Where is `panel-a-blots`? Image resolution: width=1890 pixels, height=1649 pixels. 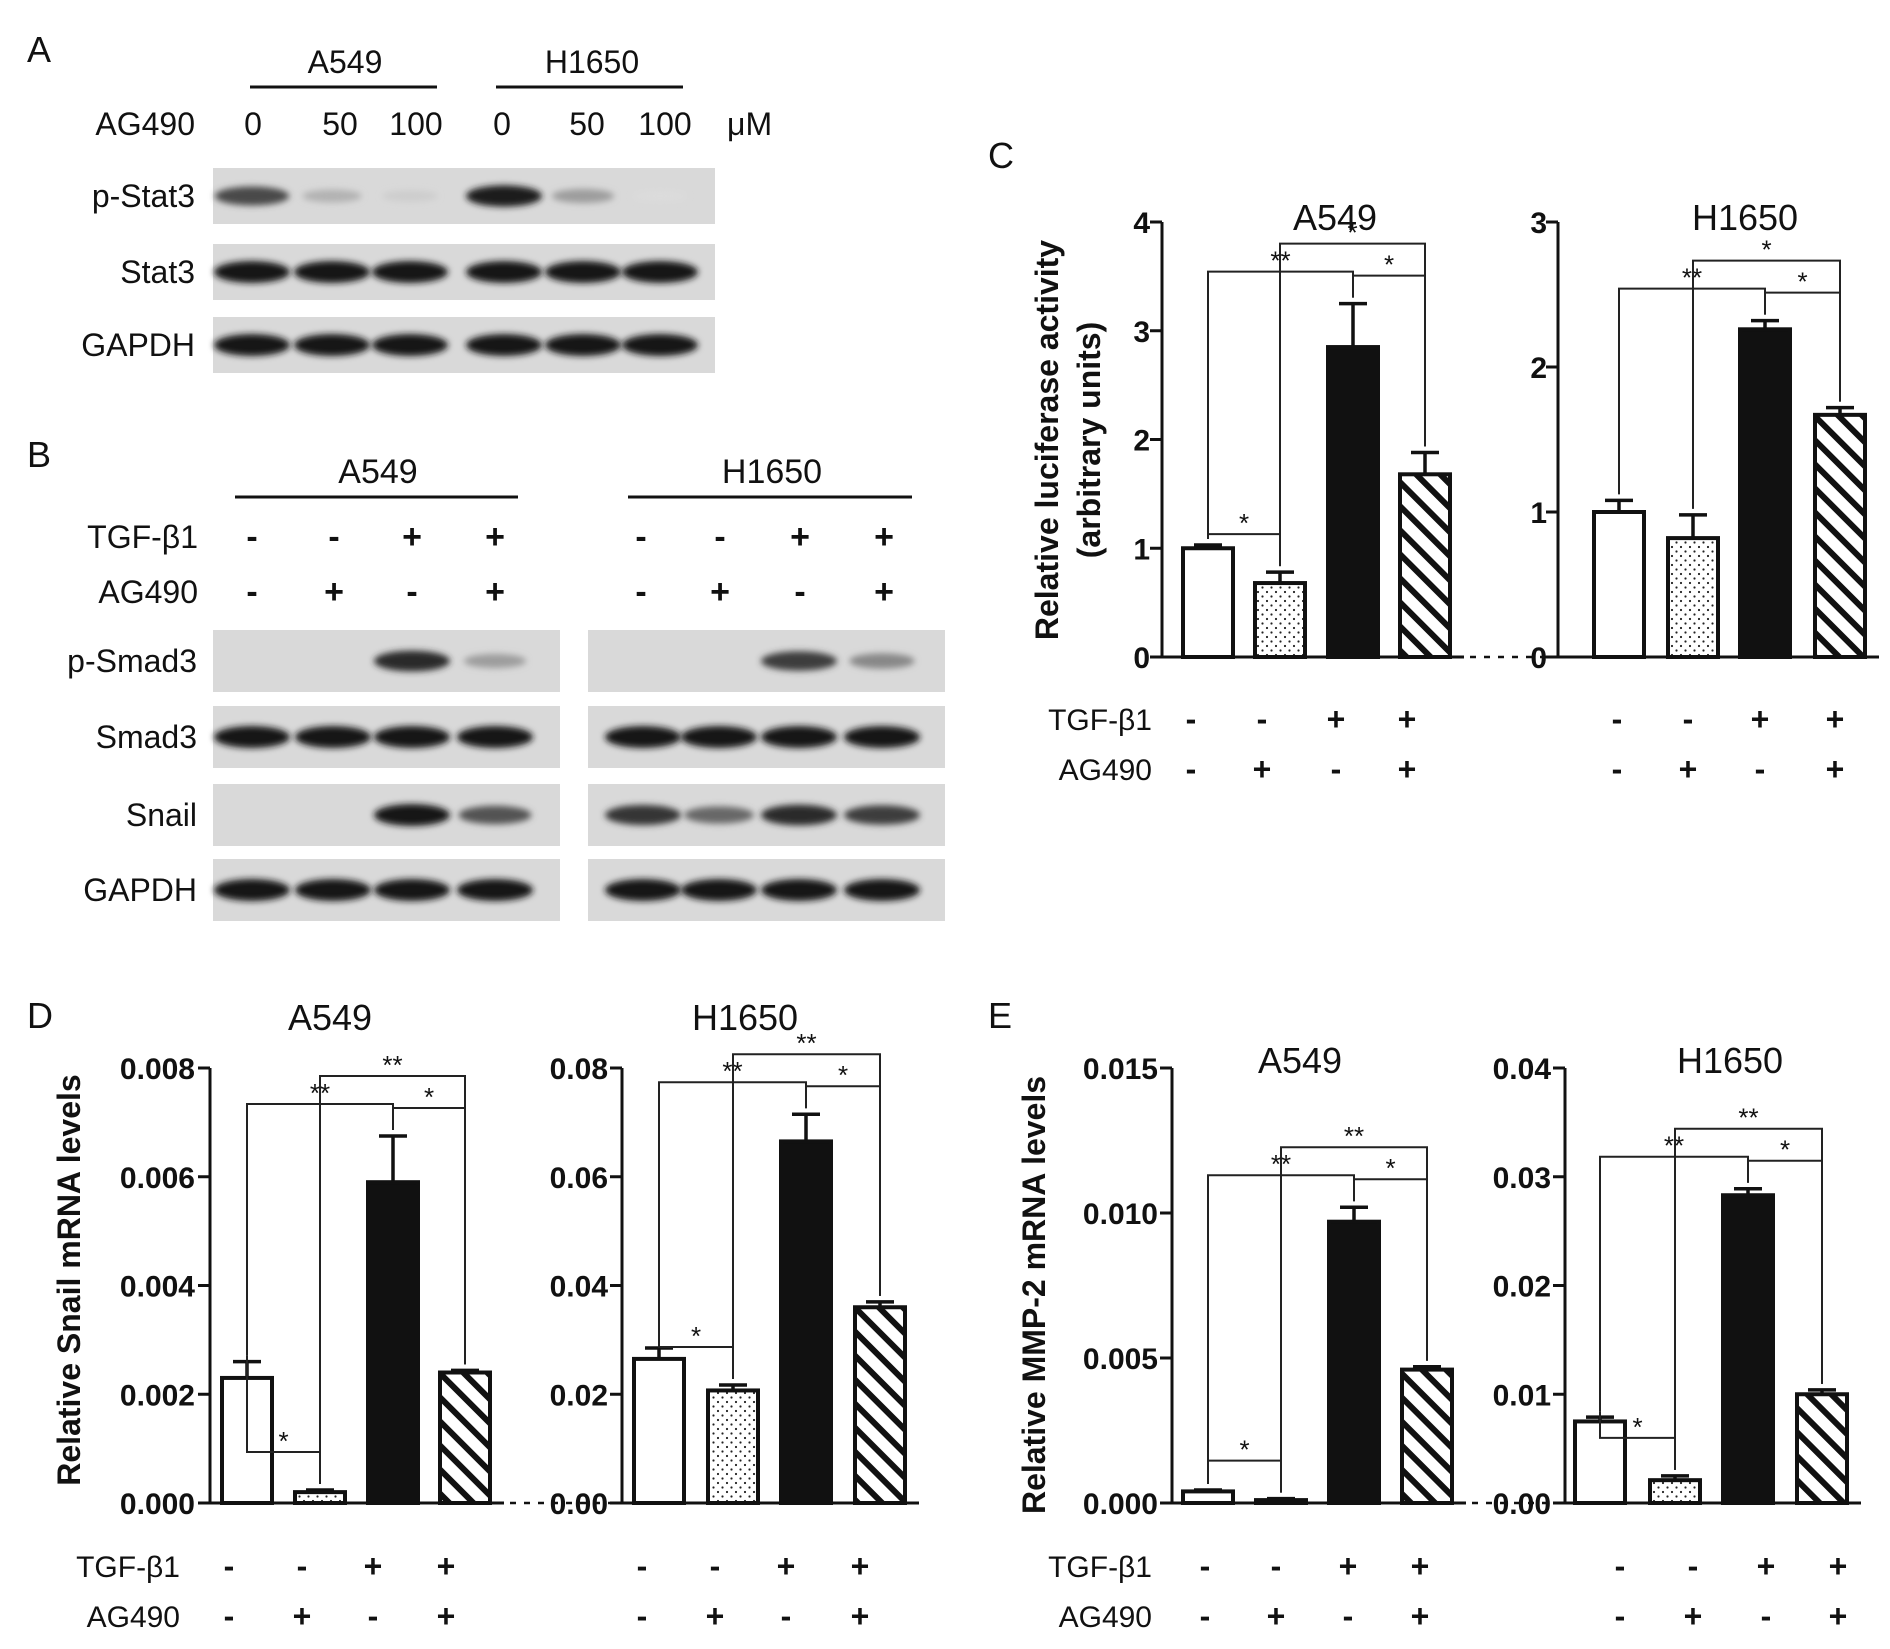 panel-a-blots is located at coordinates (464, 270).